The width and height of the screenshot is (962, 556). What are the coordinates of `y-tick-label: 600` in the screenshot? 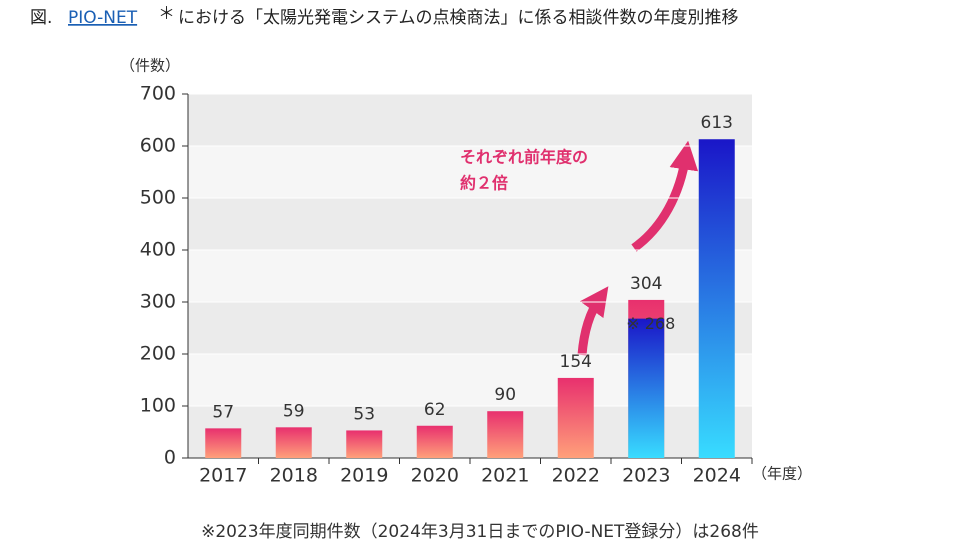 It's located at (158, 146).